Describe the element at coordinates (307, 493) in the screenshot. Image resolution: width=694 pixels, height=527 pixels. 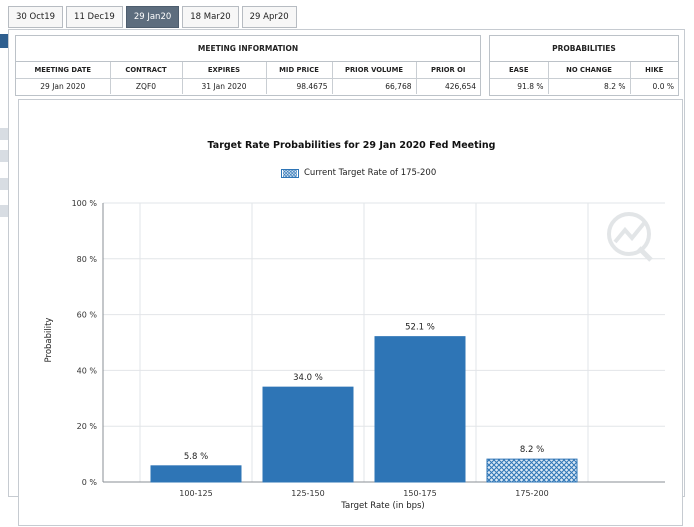
I see `x-tick-label: 125-150` at that location.